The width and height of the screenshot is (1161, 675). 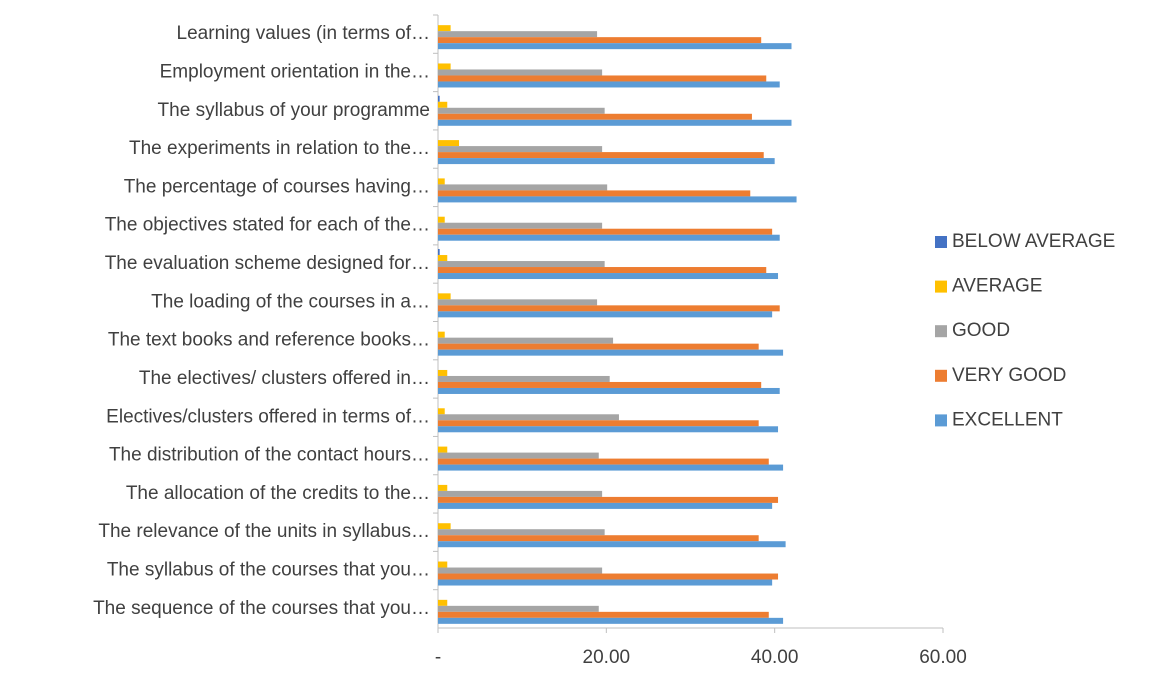 What do you see at coordinates (997, 286) in the screenshot?
I see `legend-label: AVERAGE` at bounding box center [997, 286].